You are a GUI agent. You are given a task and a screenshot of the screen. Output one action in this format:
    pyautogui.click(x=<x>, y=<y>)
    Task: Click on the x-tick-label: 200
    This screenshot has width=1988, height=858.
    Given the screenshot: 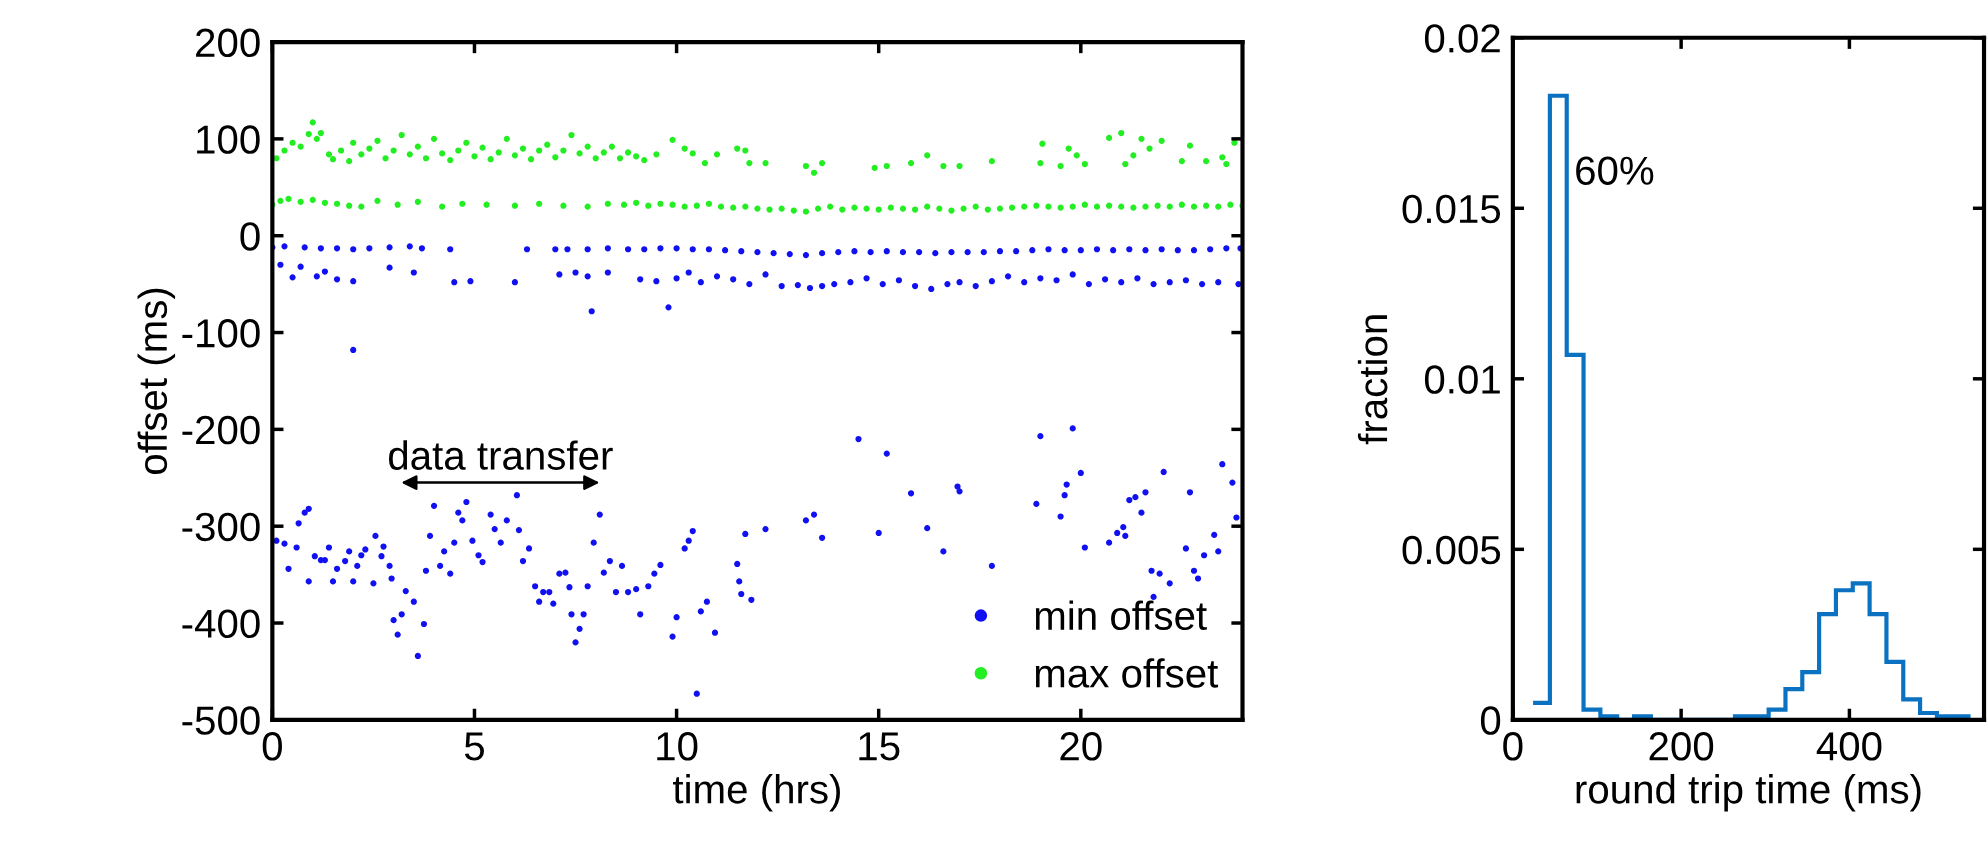 What is the action you would take?
    pyautogui.click(x=1681, y=746)
    